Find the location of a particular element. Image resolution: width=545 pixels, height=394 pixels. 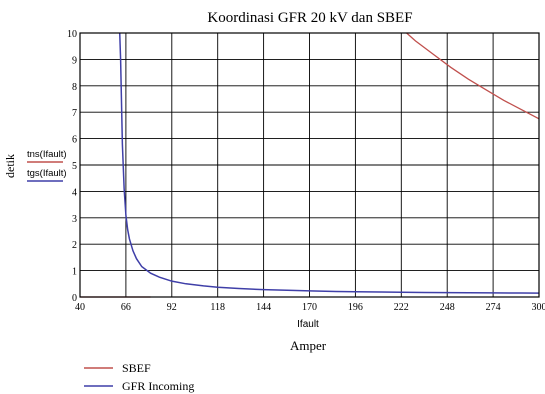

y-tick-label: 6 is located at coordinates (74, 140).